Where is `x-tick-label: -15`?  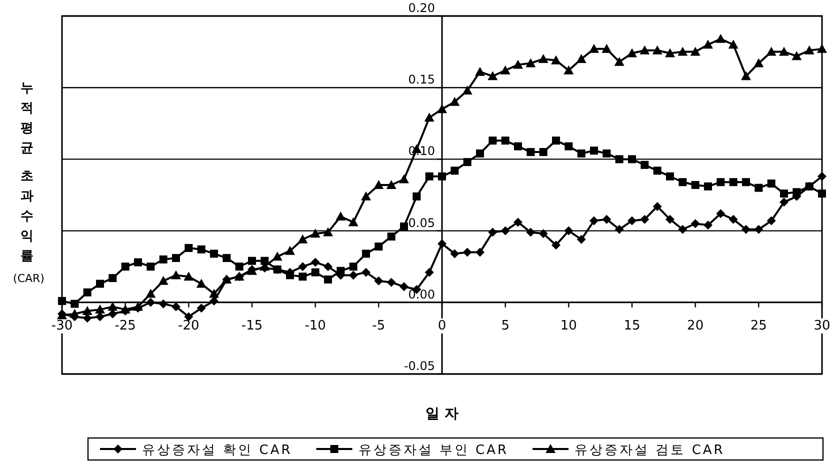
x-tick-label: -15 is located at coordinates (252, 326).